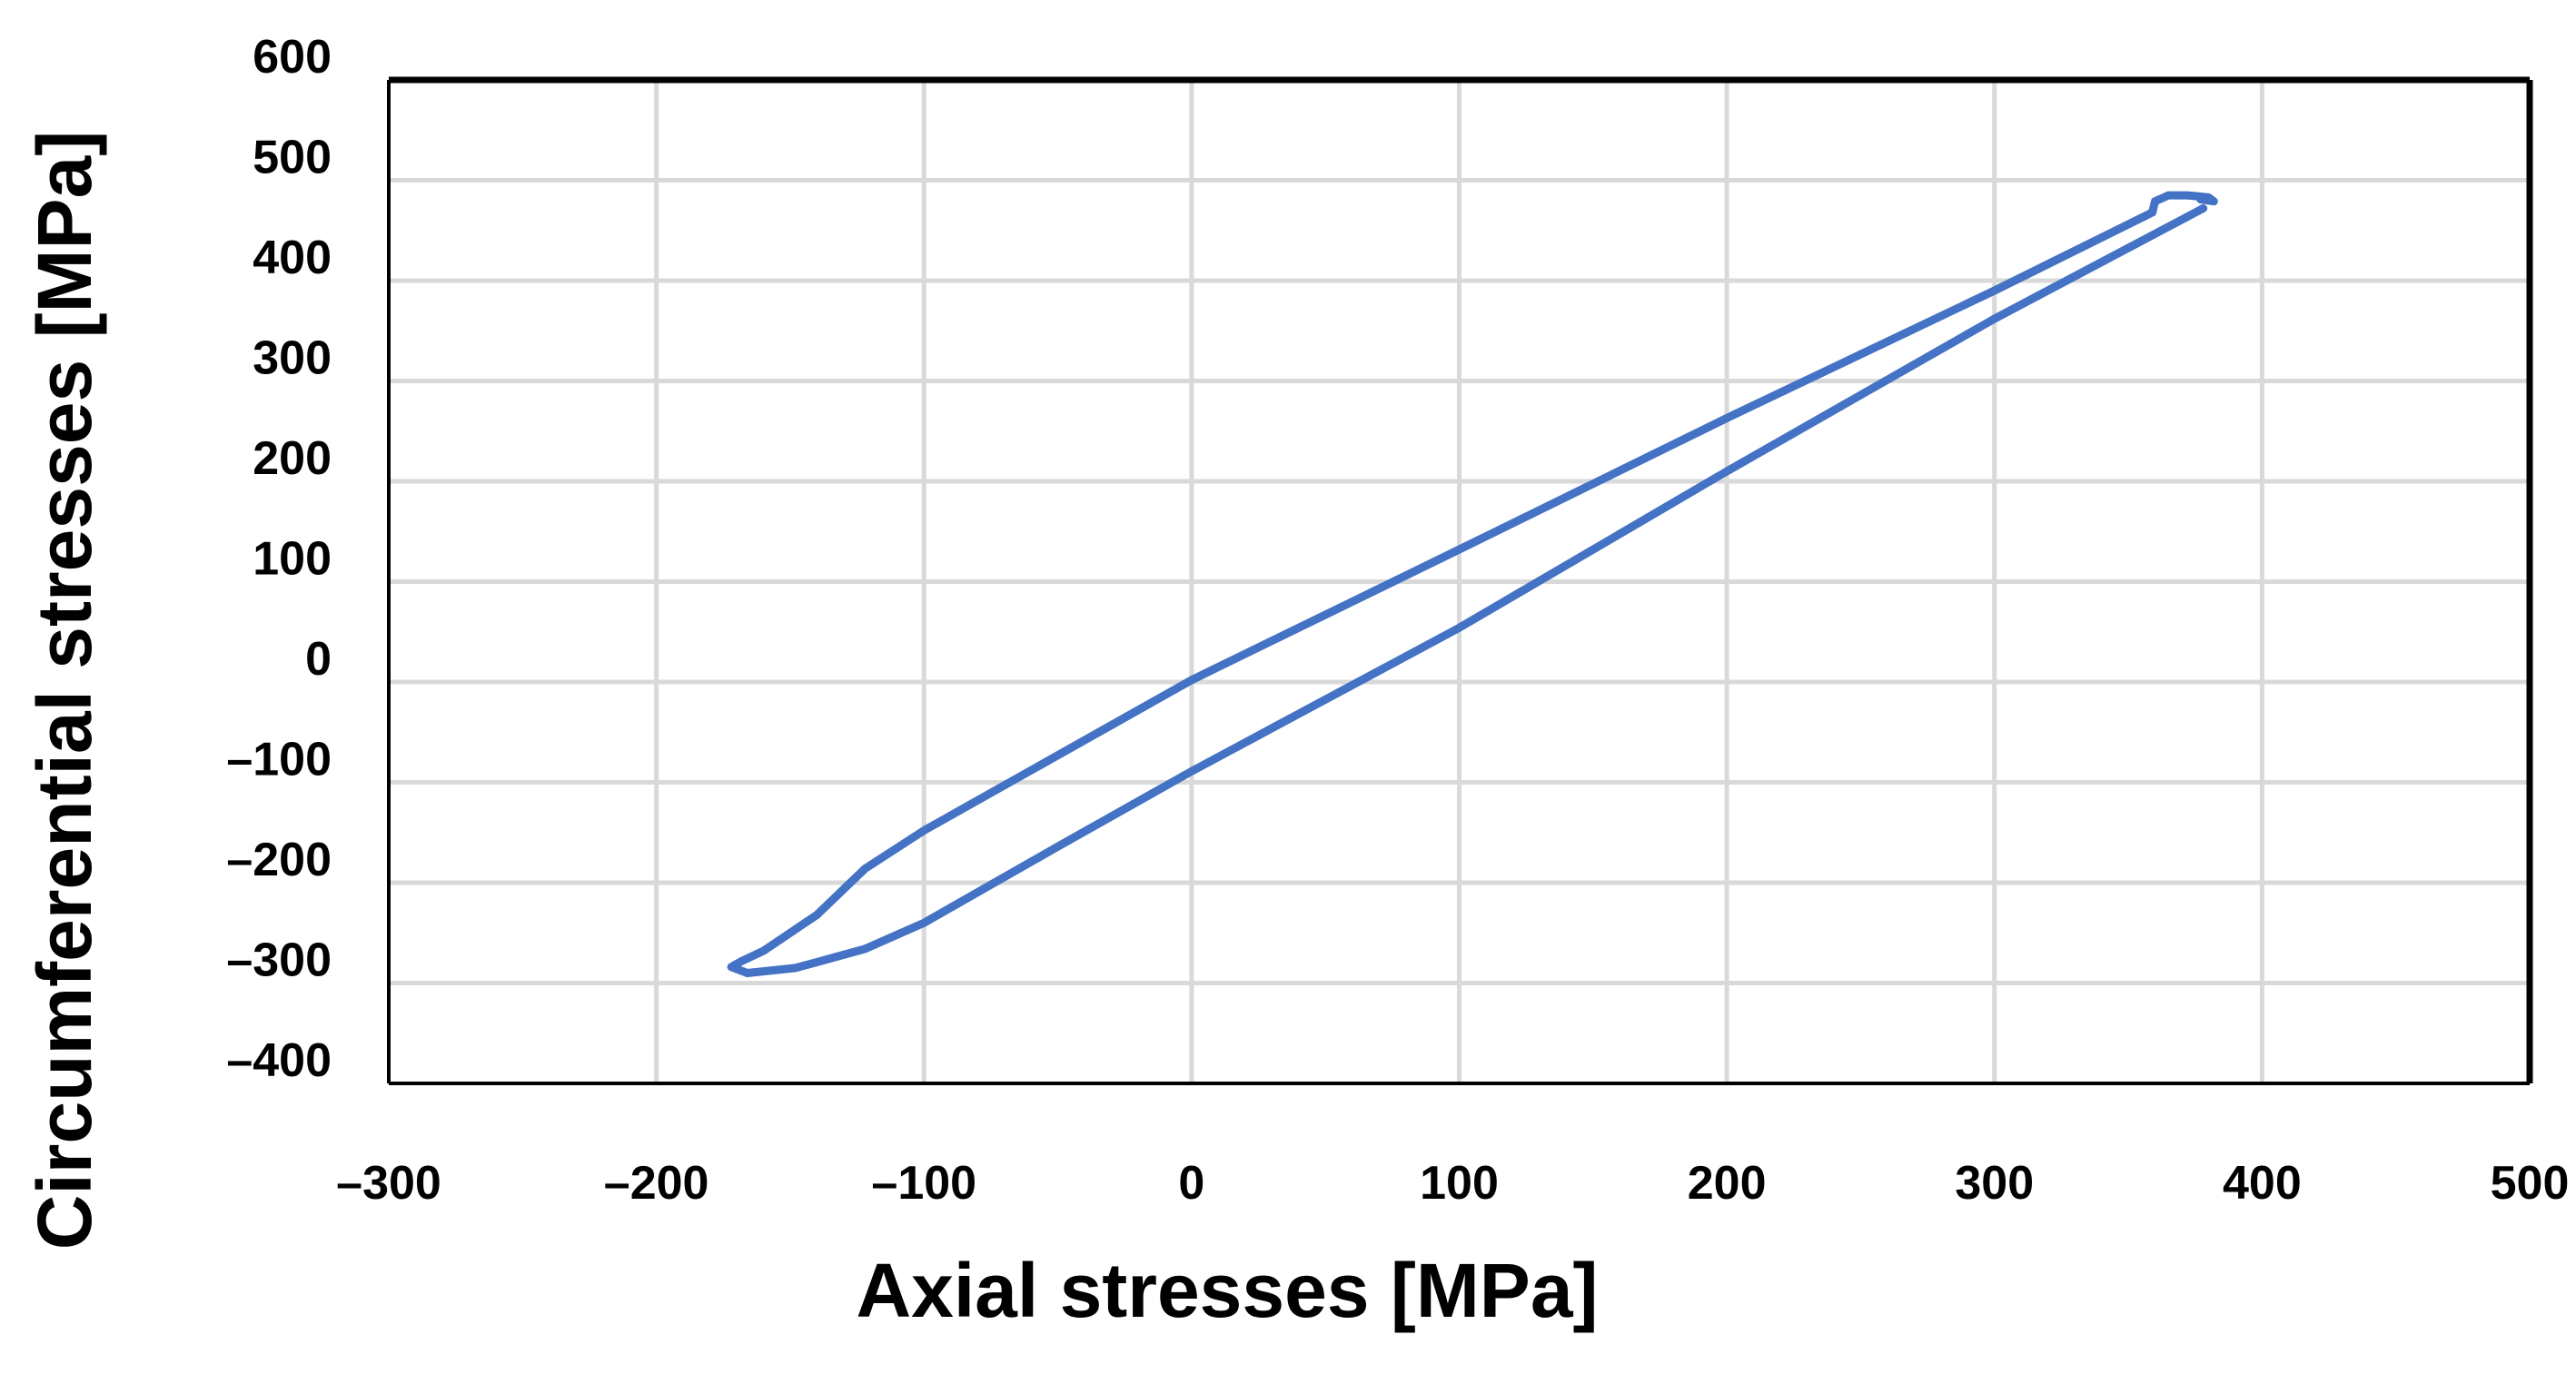 The height and width of the screenshot is (1374, 2576). What do you see at coordinates (279, 1060) in the screenshot?
I see `y-tick-label-10: –400` at bounding box center [279, 1060].